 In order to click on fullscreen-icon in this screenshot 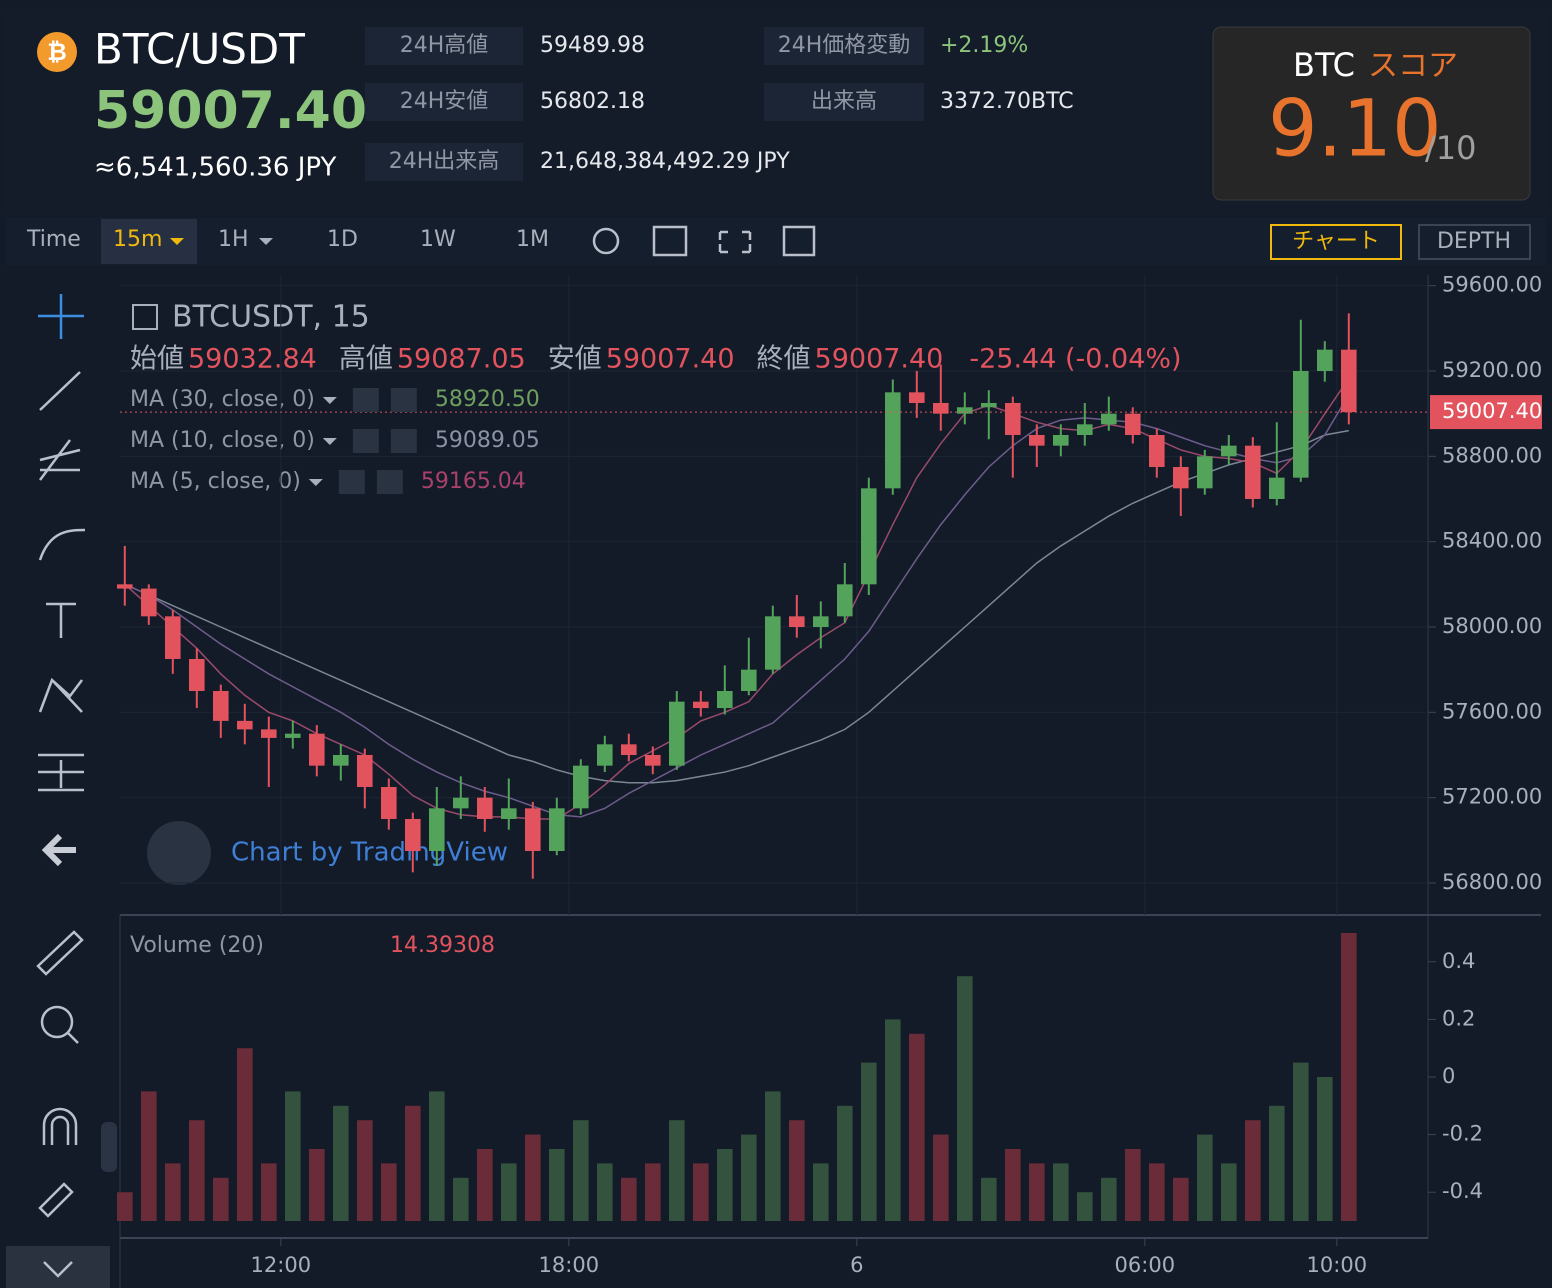, I will do `click(735, 242)`.